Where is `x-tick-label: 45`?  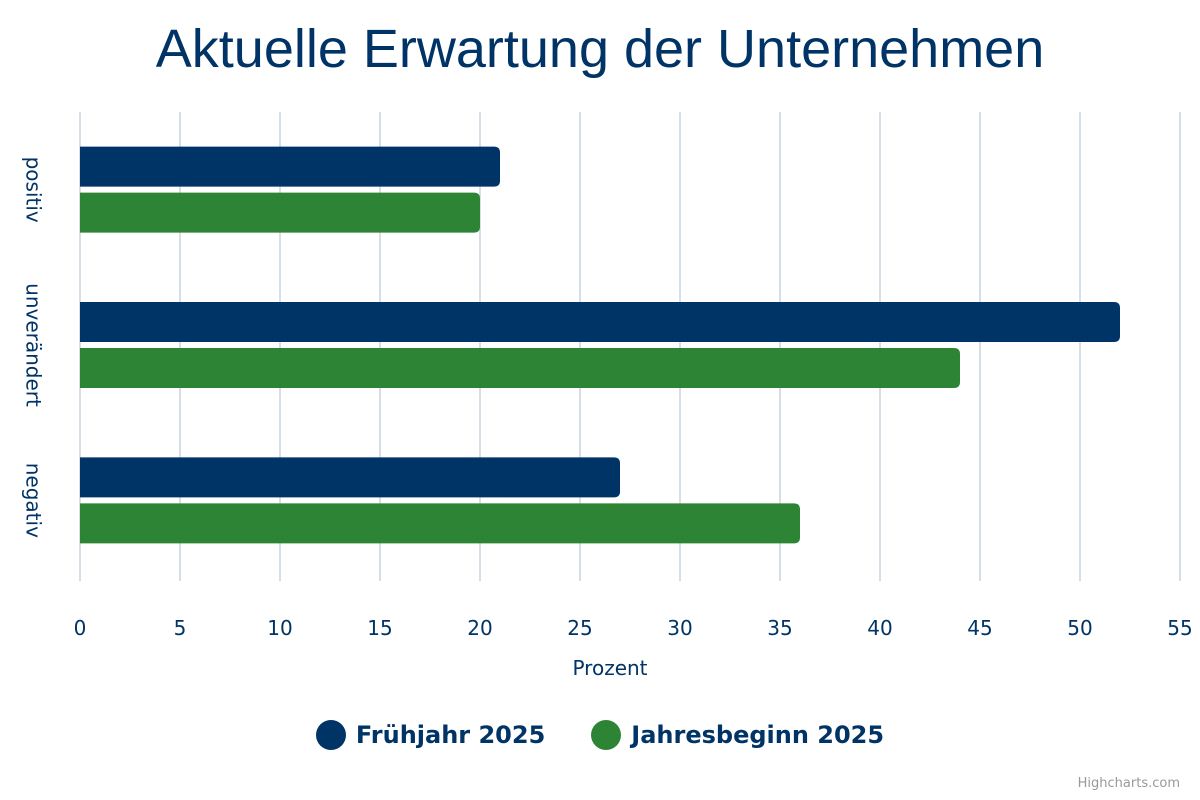
x-tick-label: 45 is located at coordinates (979, 628).